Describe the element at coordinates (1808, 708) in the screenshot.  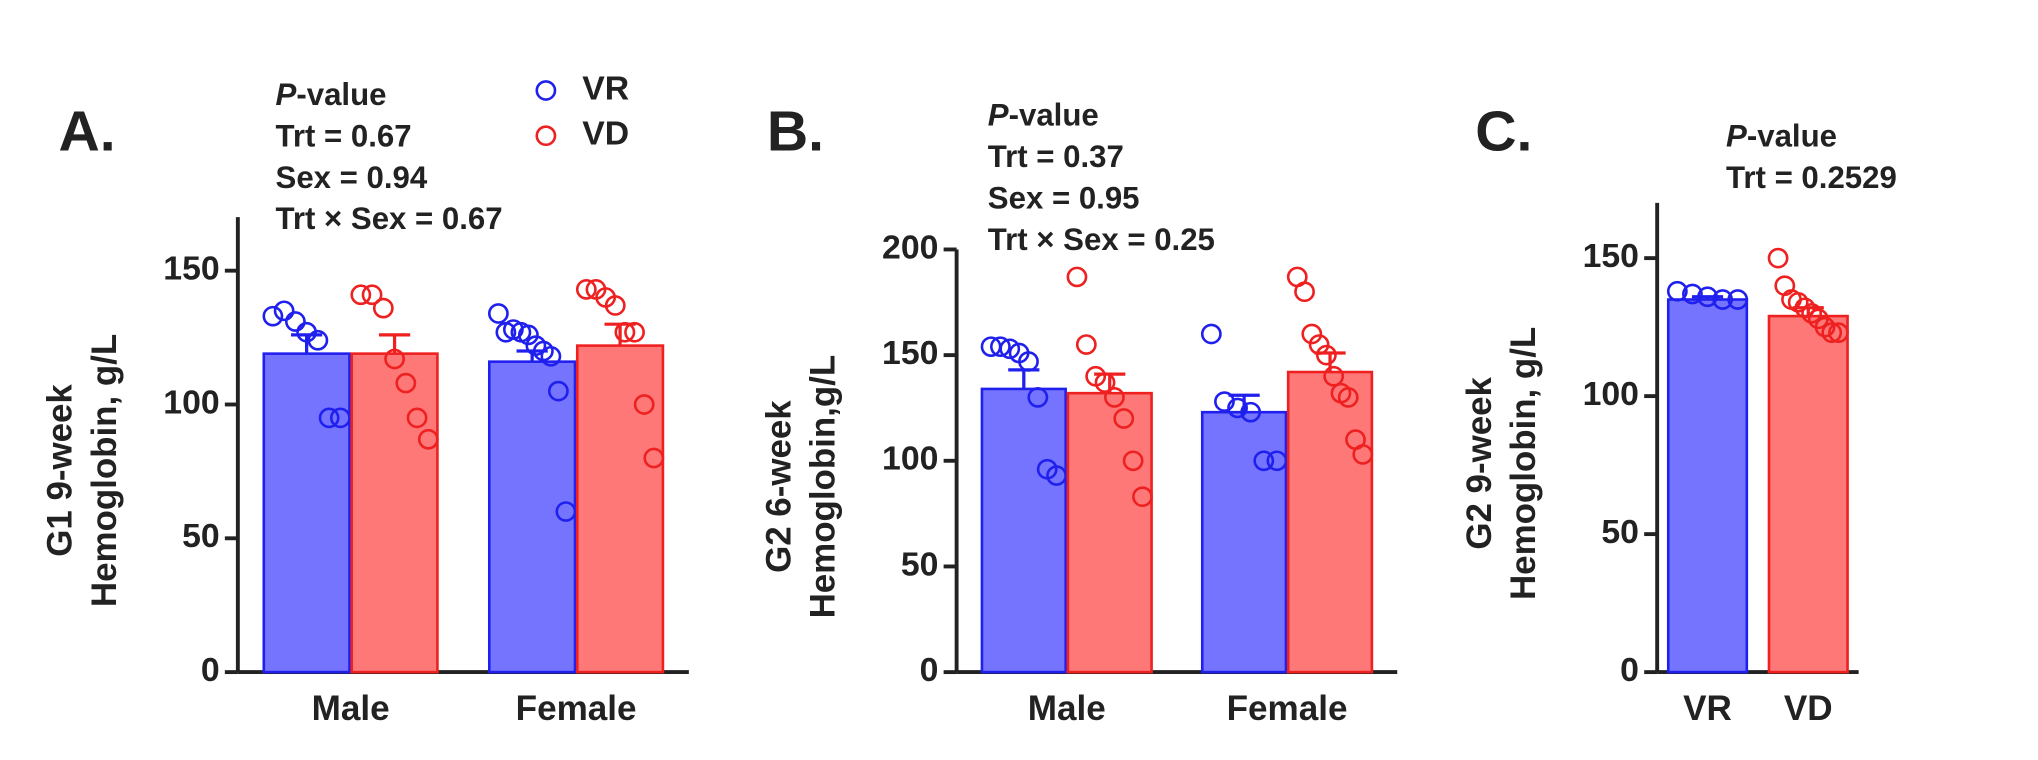
I see `x-tick-label: VD` at that location.